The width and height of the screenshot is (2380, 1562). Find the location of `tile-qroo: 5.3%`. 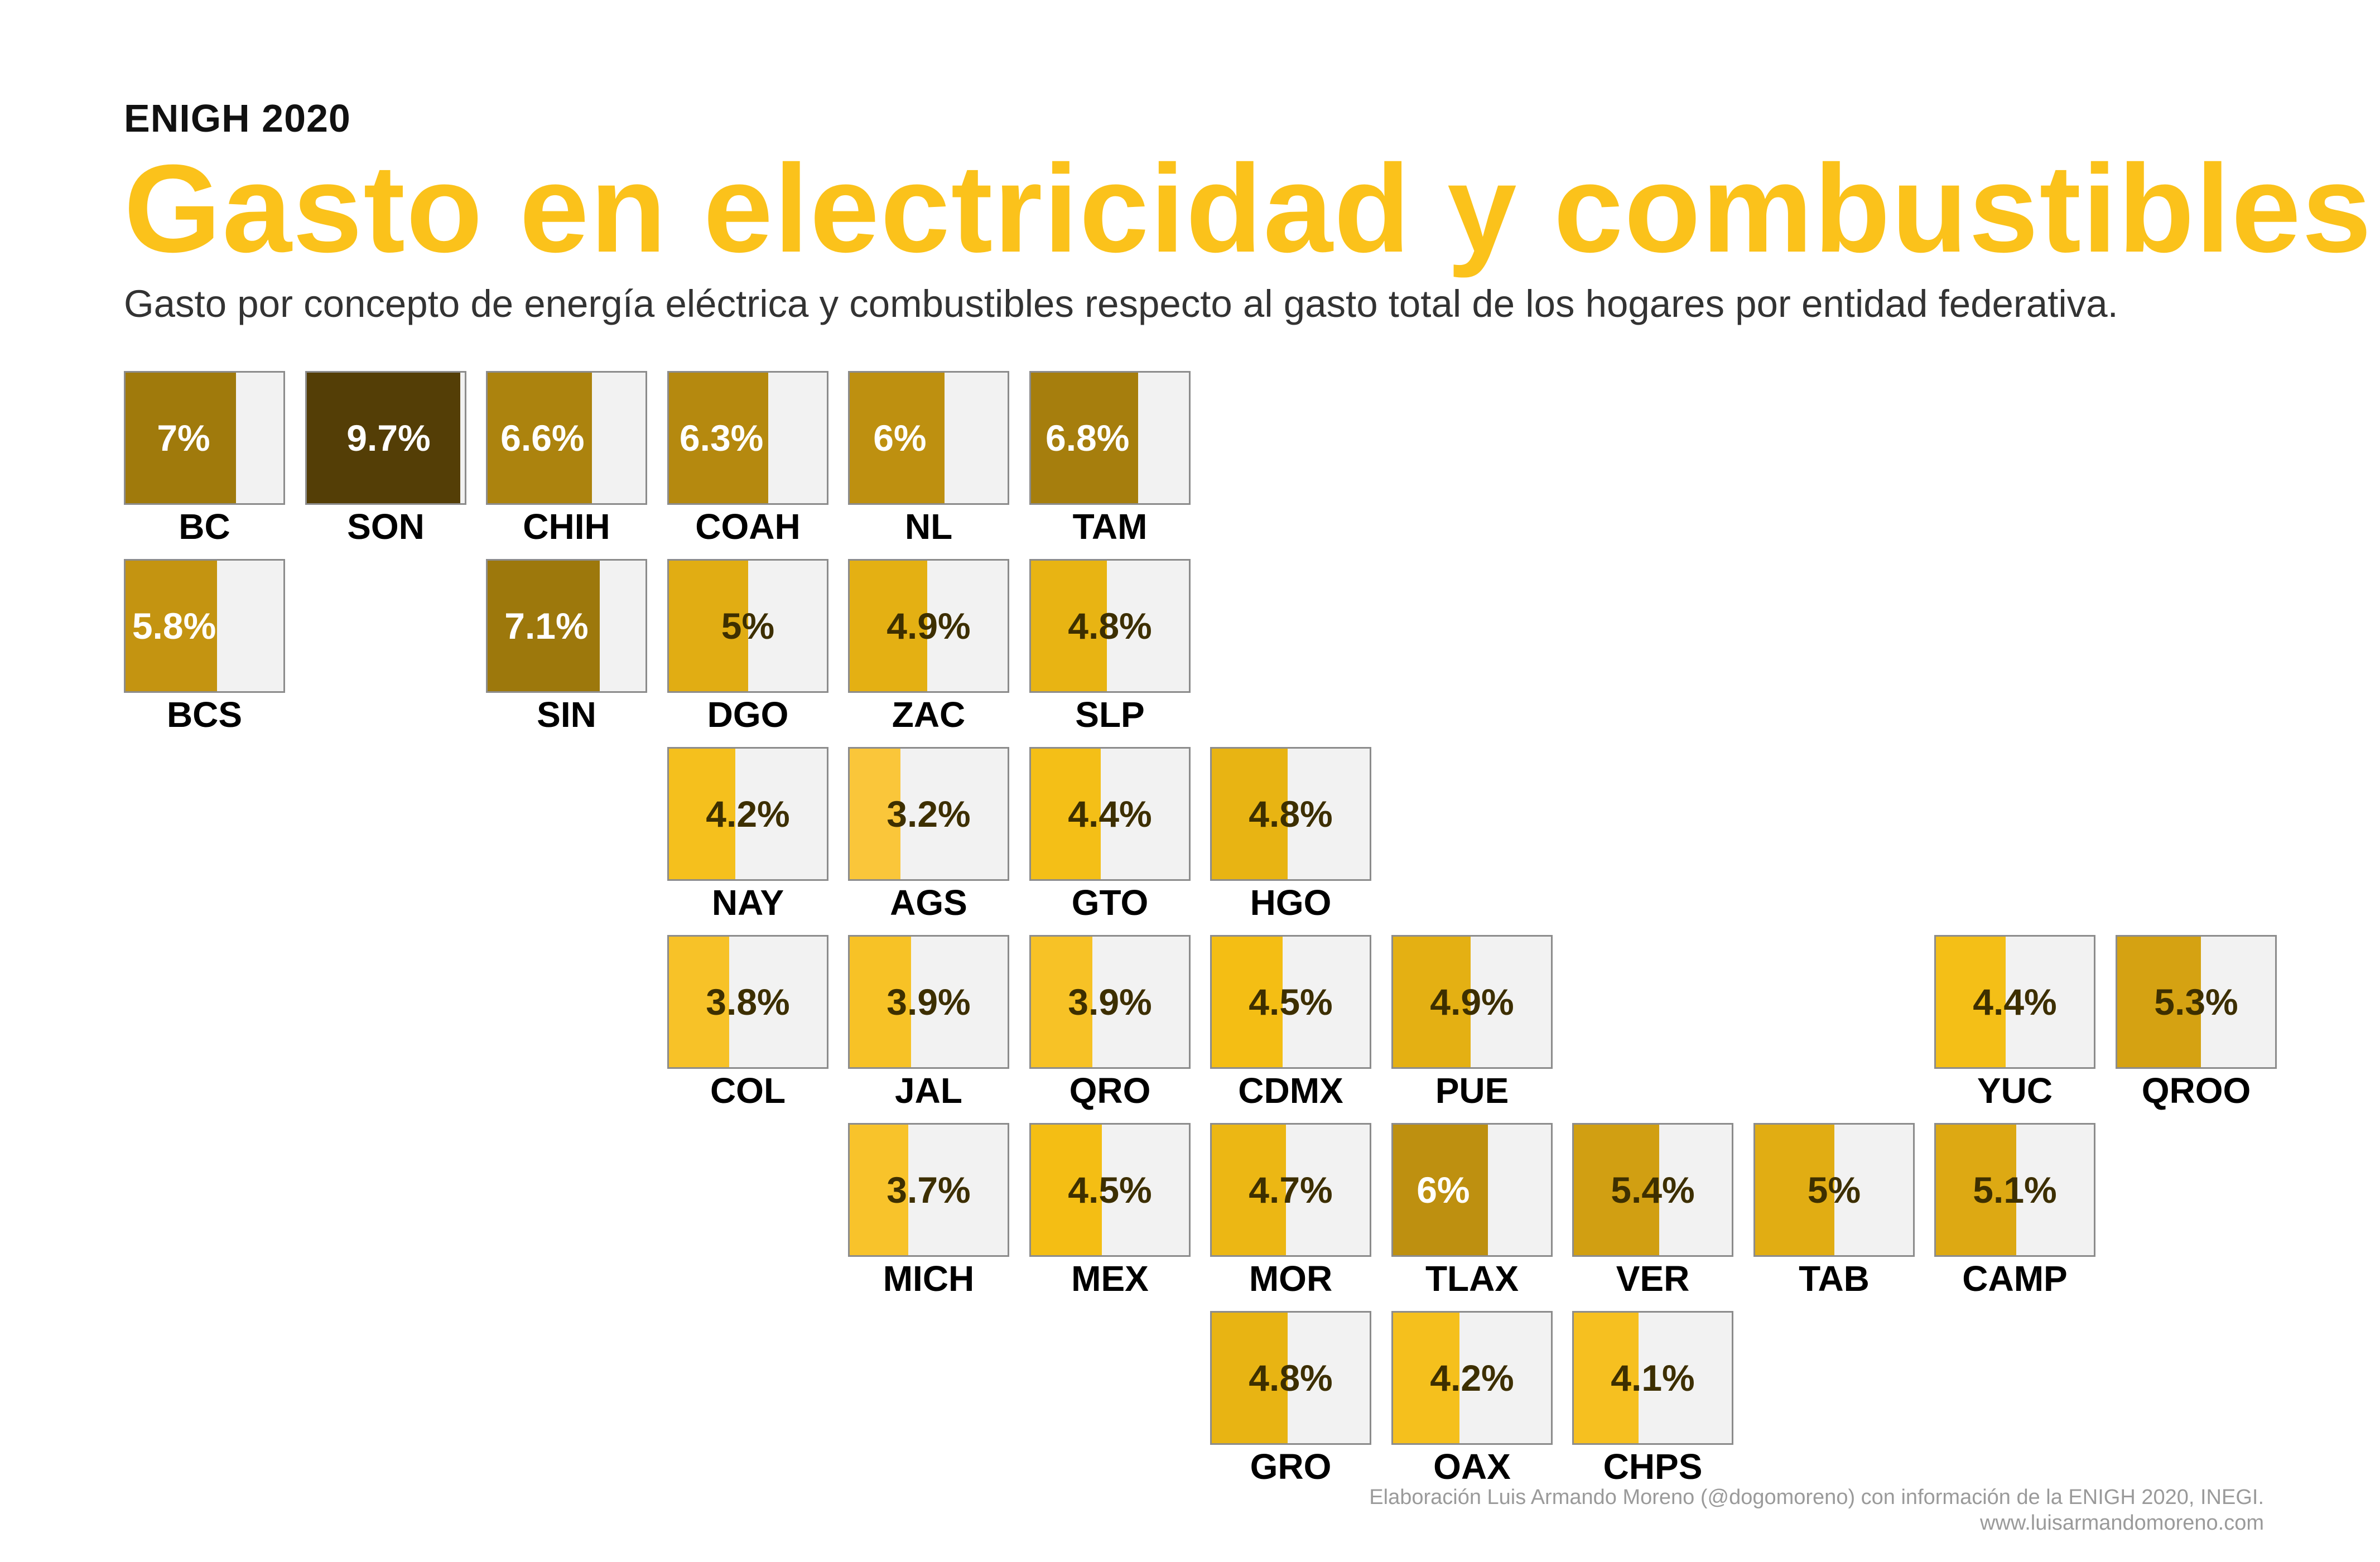

tile-qroo: 5.3% is located at coordinates (2196, 1002).